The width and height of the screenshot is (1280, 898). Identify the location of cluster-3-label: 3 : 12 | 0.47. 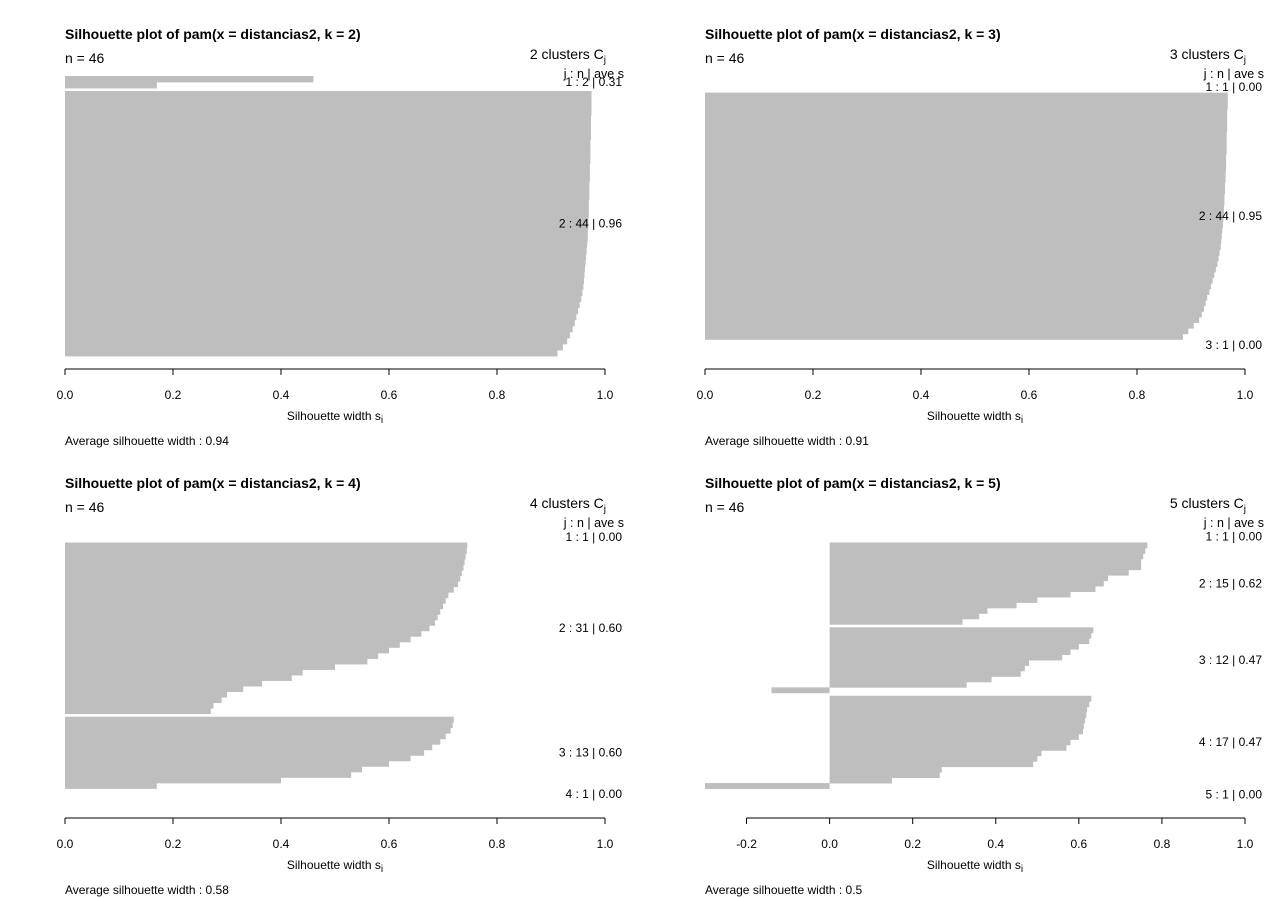
(1230, 660).